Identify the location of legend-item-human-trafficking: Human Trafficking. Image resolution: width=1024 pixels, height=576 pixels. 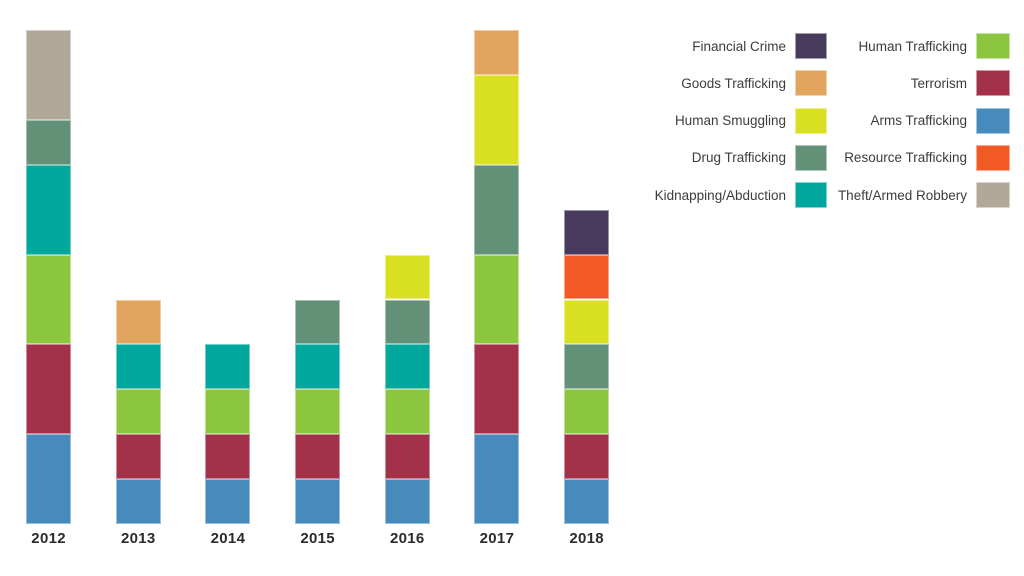
(901, 46).